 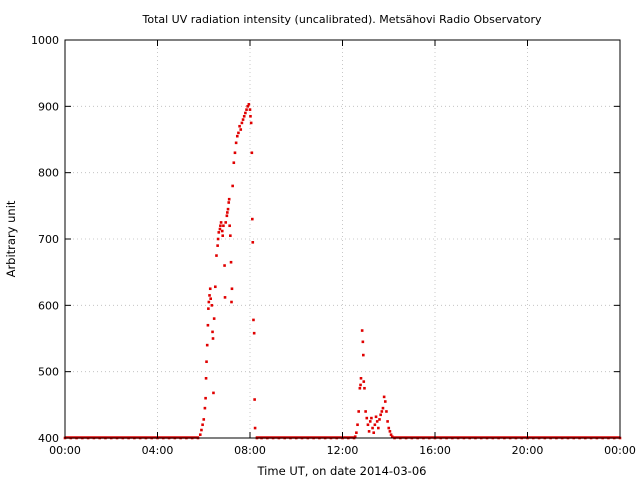 I want to click on y-tick-label: 900, so click(x=48, y=106).